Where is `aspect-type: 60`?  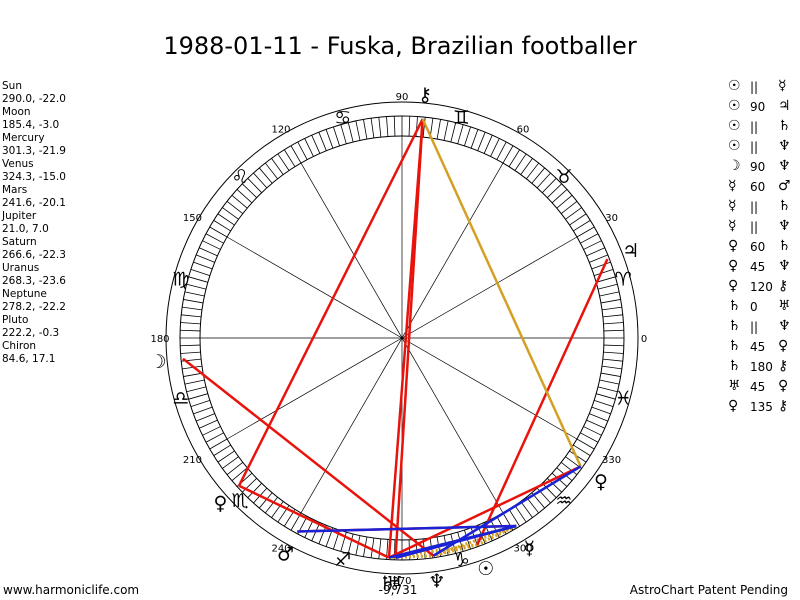 aspect-type: 60 is located at coordinates (758, 187).